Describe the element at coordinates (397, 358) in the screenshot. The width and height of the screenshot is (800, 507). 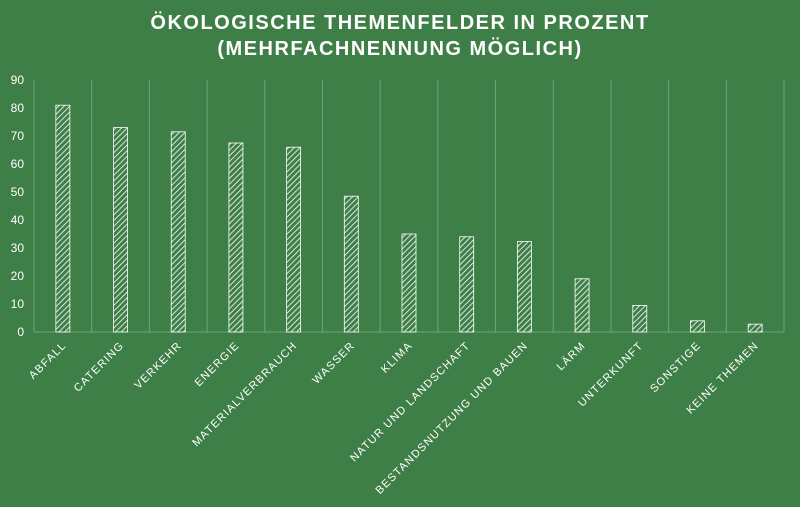
I see `category-label: KLIMA` at that location.